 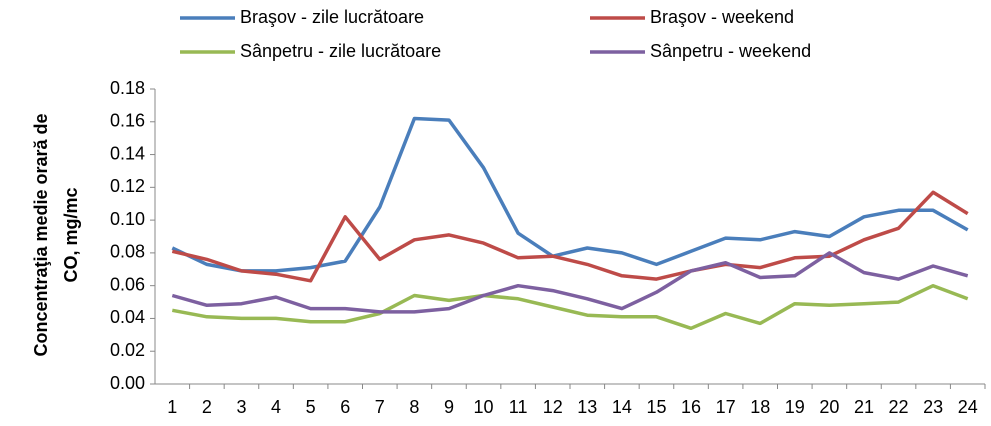 I want to click on x-tick-label: 23, so click(x=933, y=407).